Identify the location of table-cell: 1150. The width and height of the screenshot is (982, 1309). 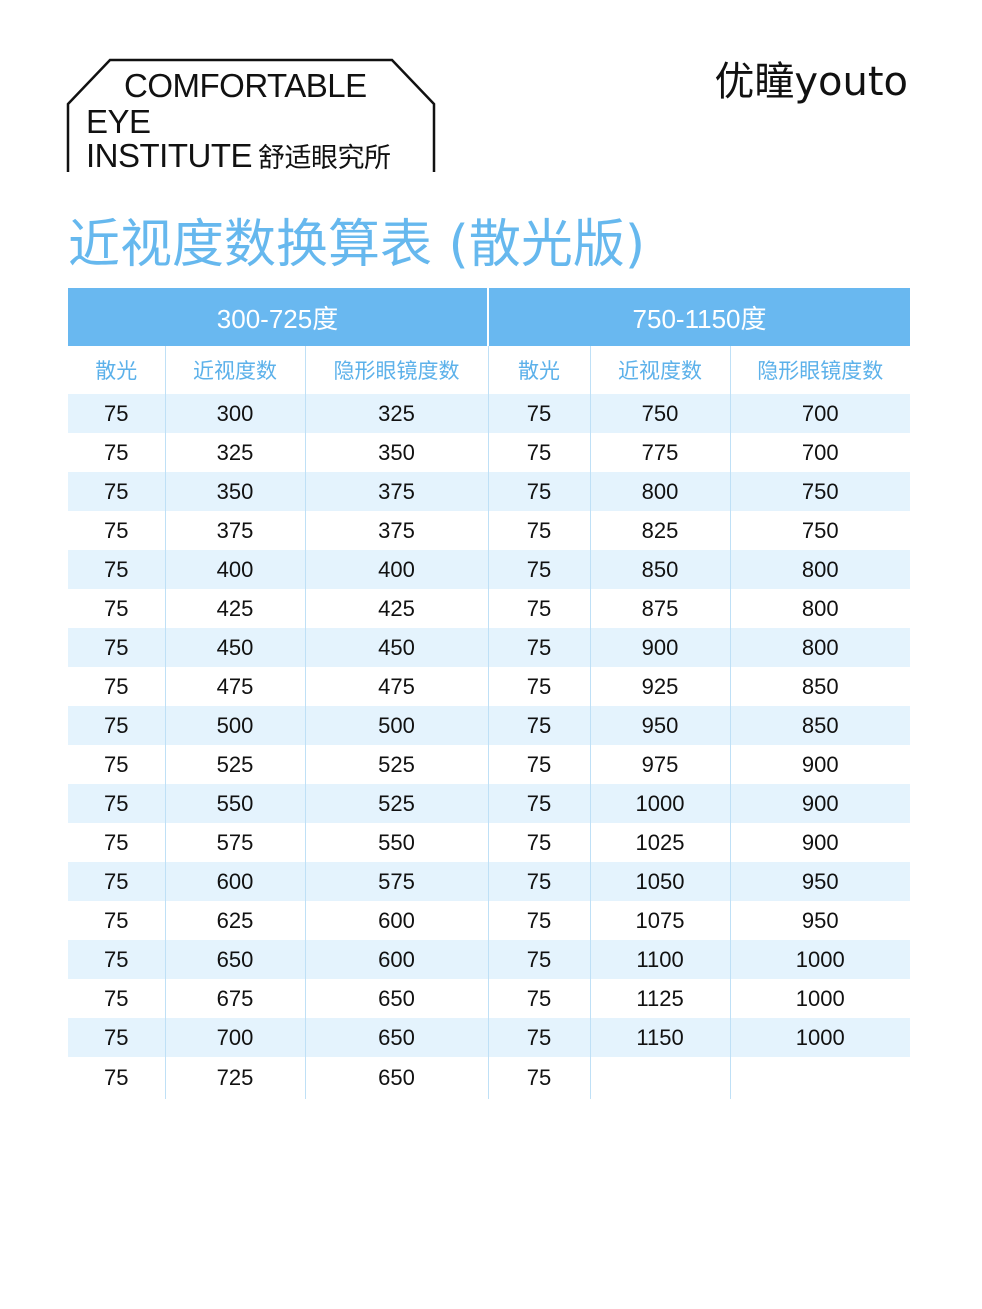
(660, 1037).